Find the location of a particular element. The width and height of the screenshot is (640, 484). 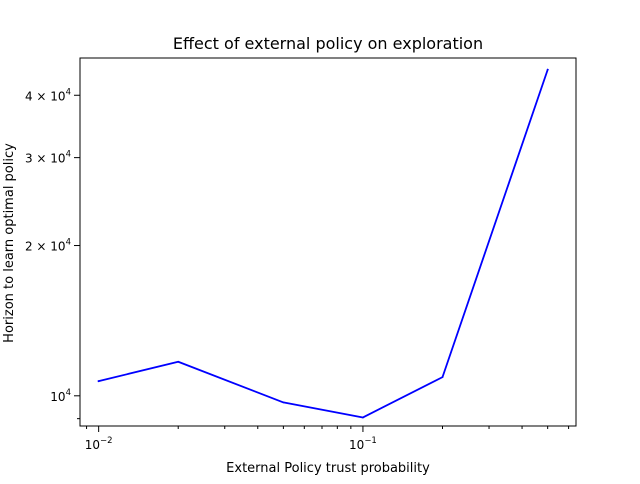

y-tick-label: 4 × 10⁴ is located at coordinates (48, 95).